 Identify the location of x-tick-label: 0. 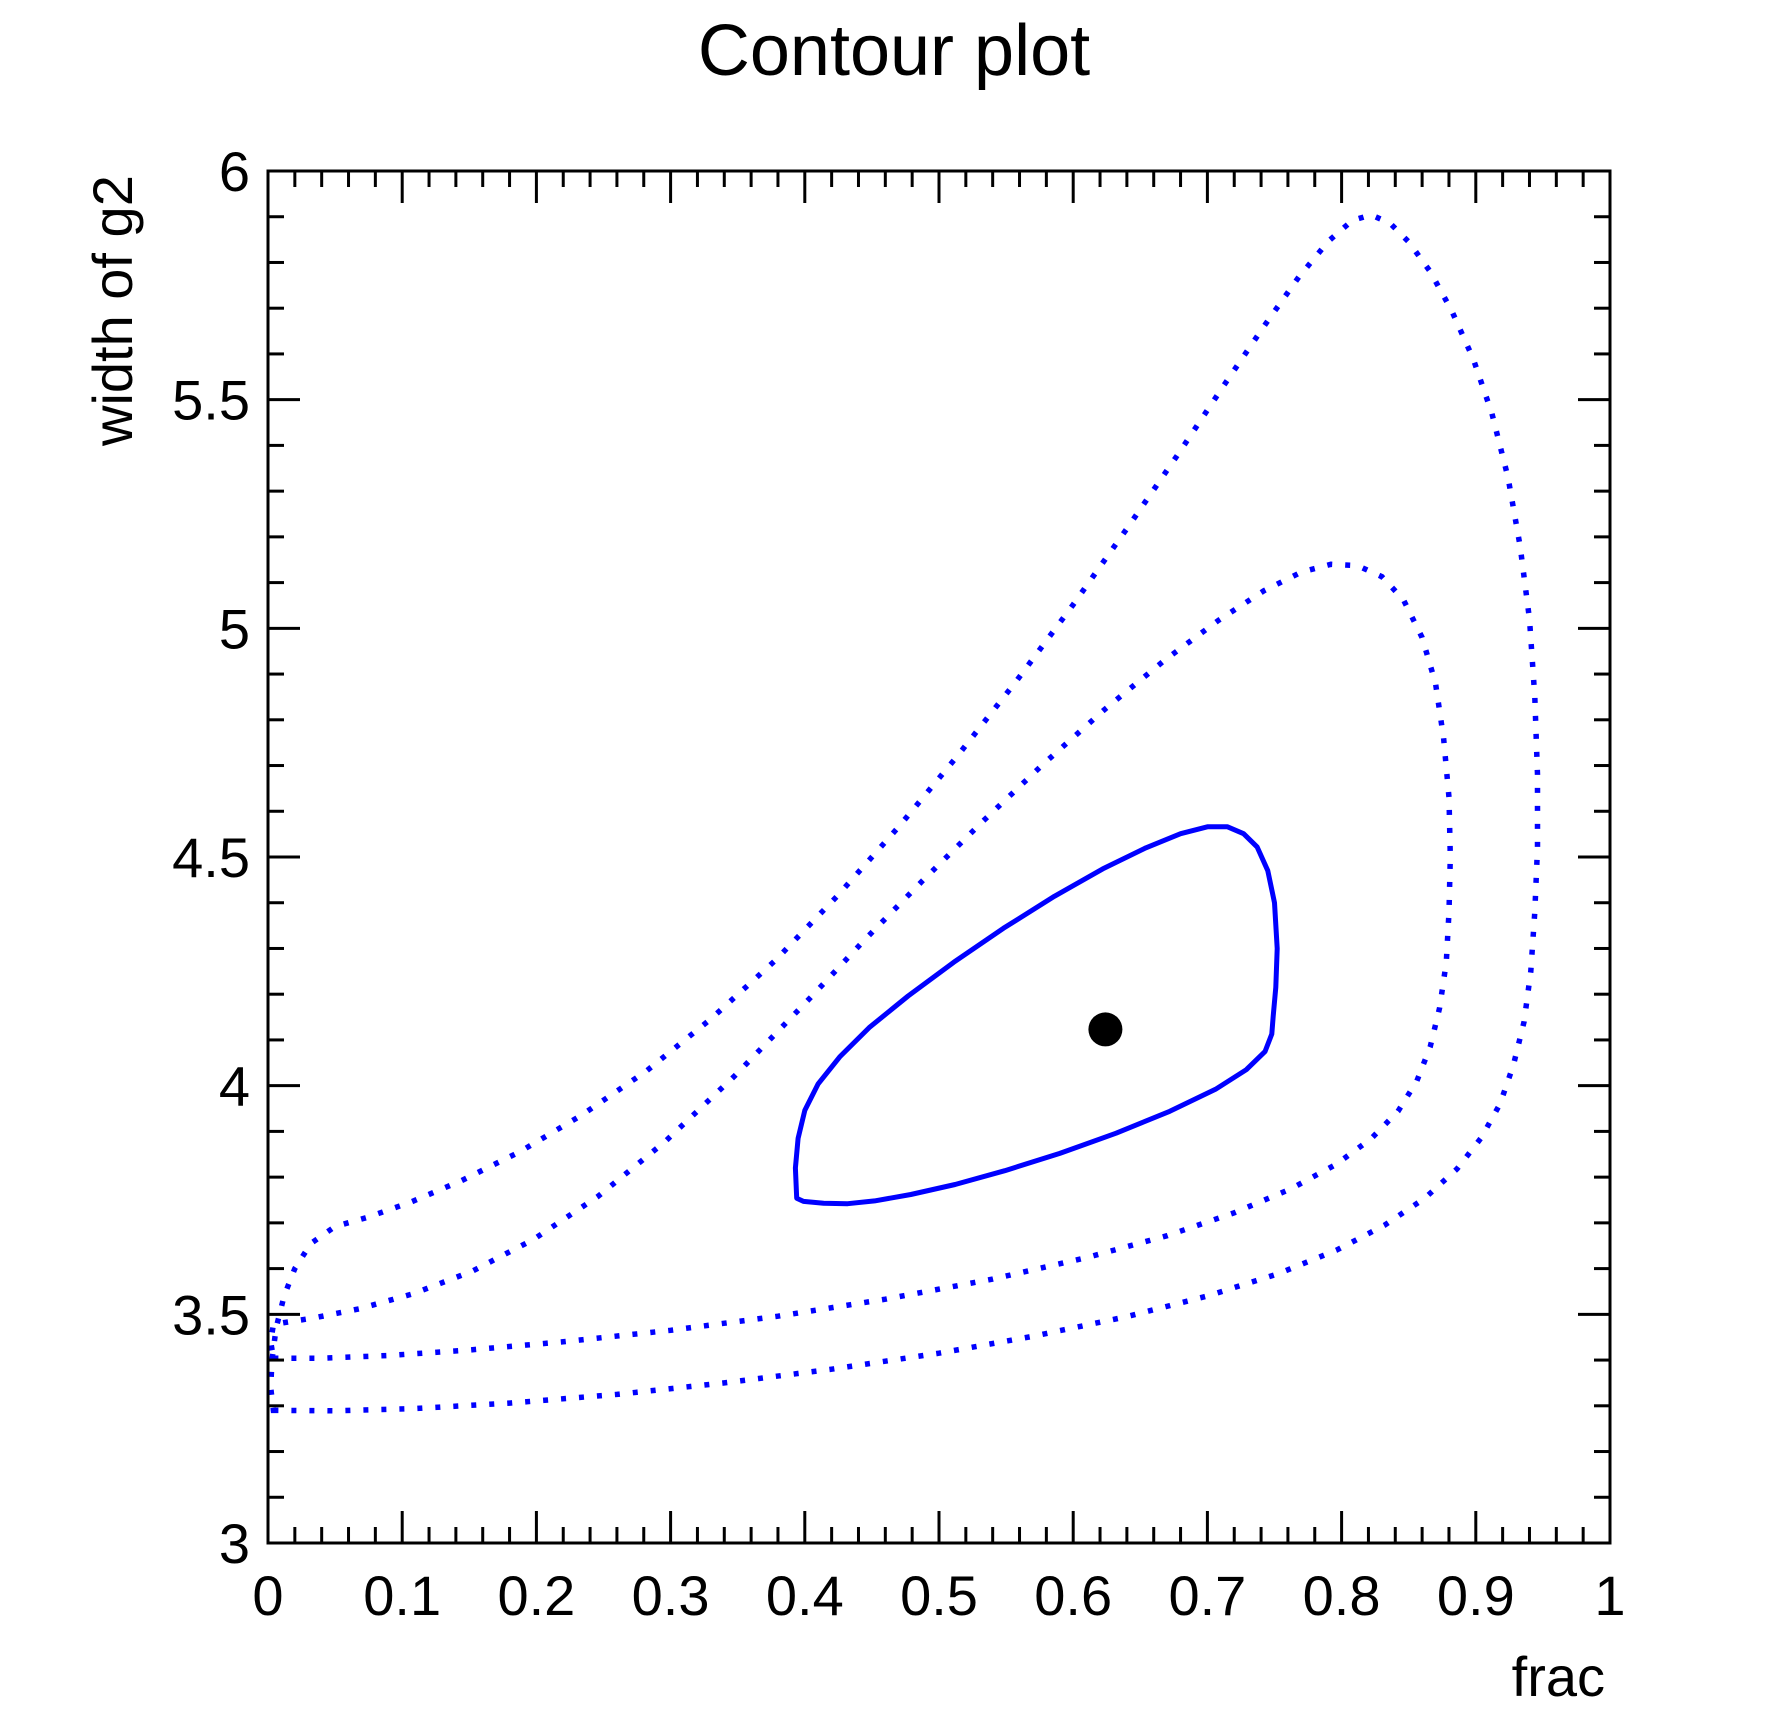
(267, 1595).